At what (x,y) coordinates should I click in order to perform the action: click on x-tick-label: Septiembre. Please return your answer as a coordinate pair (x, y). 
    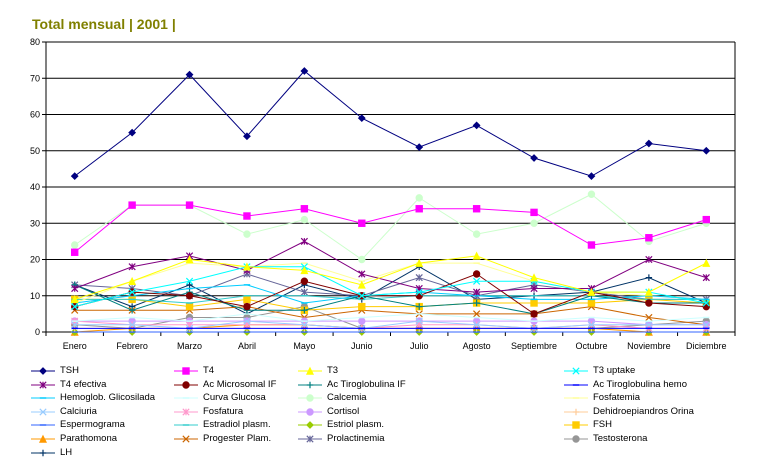
    Looking at the image, I should click on (534, 346).